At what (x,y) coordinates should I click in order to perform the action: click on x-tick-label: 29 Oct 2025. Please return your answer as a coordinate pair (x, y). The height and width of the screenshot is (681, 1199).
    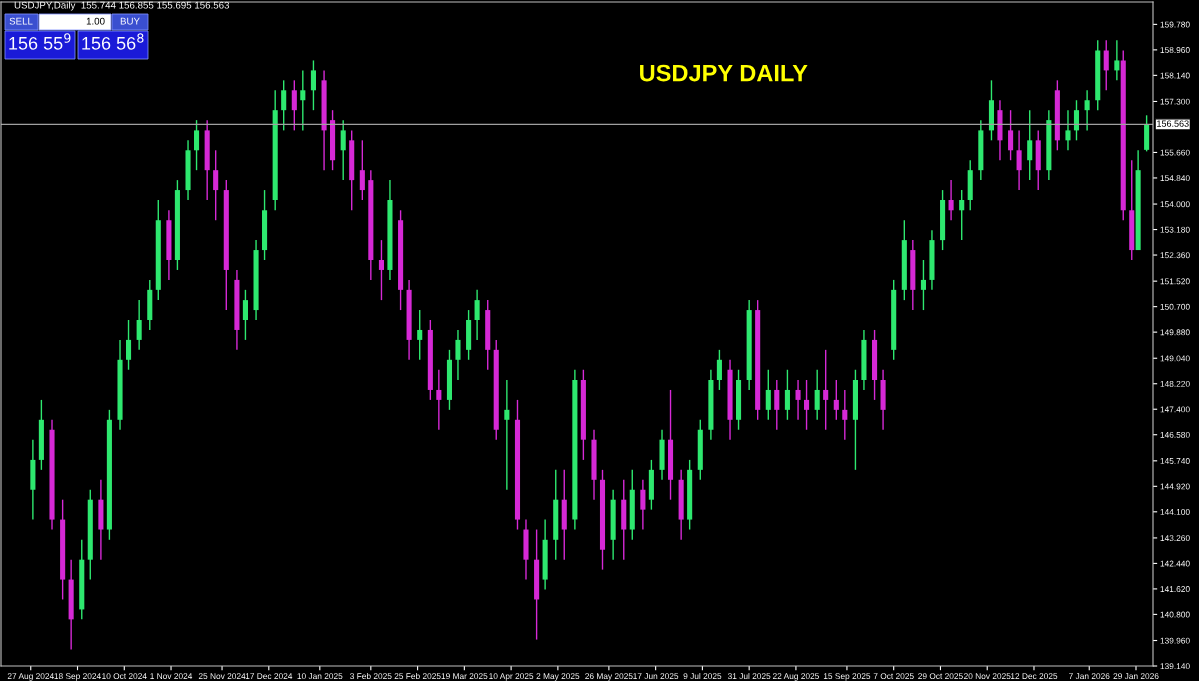
    Looking at the image, I should click on (940, 676).